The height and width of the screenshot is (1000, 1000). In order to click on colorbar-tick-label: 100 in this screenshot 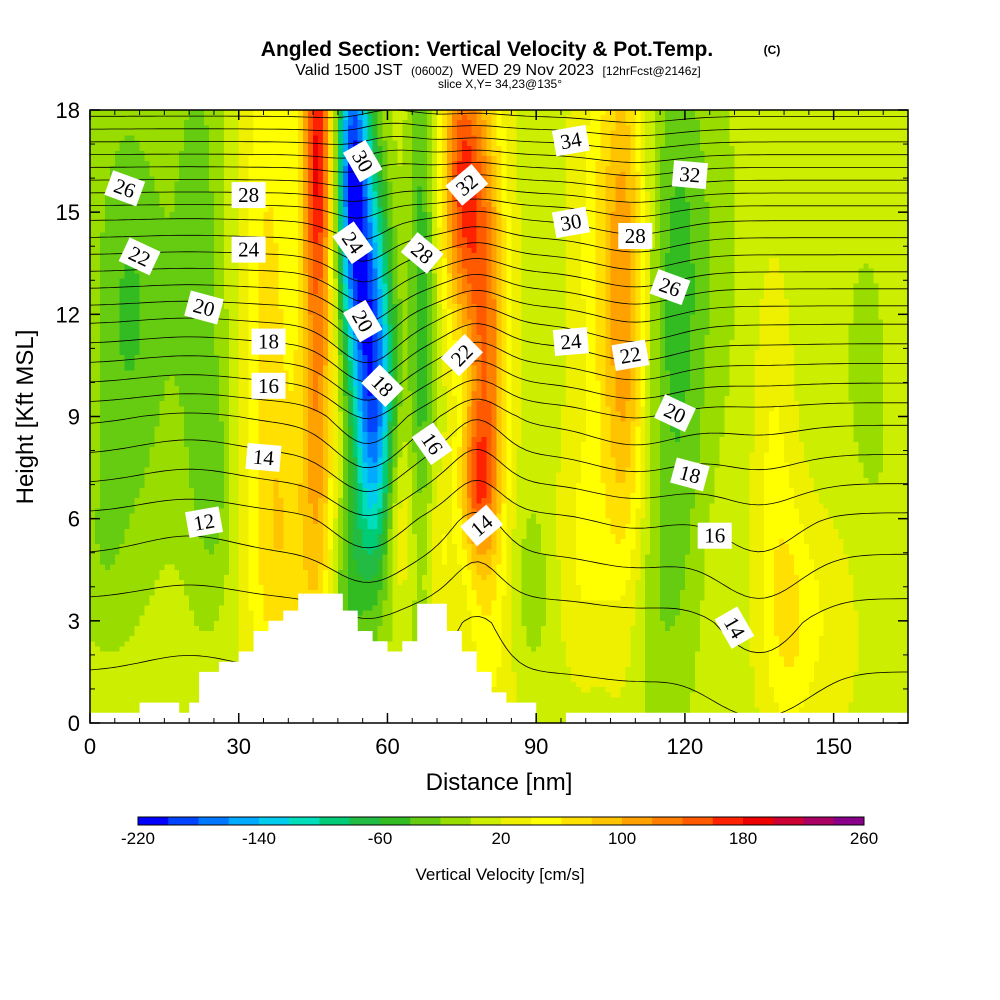, I will do `click(622, 838)`.